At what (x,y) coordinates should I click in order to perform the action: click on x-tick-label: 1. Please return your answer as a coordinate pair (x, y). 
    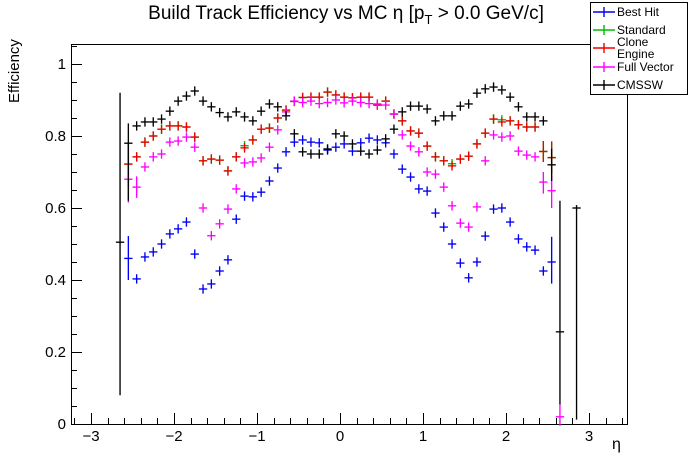
    Looking at the image, I should click on (423, 436).